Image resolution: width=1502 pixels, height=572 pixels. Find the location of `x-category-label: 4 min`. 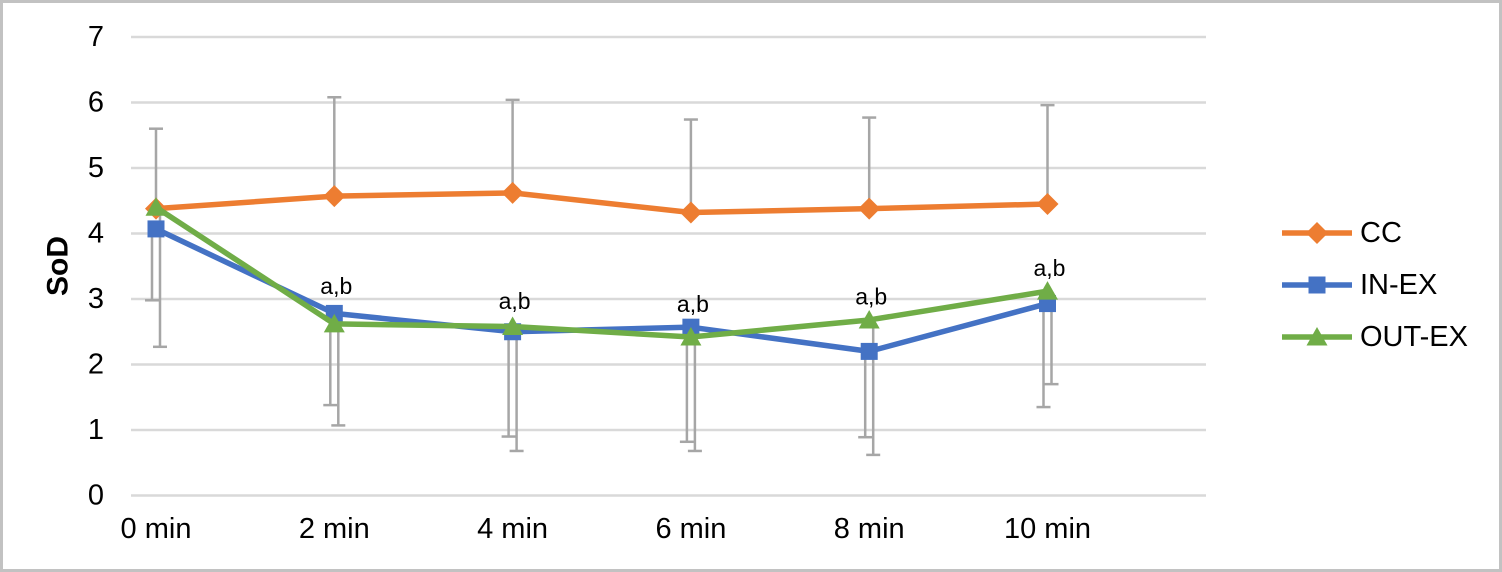

x-category-label: 4 min is located at coordinates (512, 529).